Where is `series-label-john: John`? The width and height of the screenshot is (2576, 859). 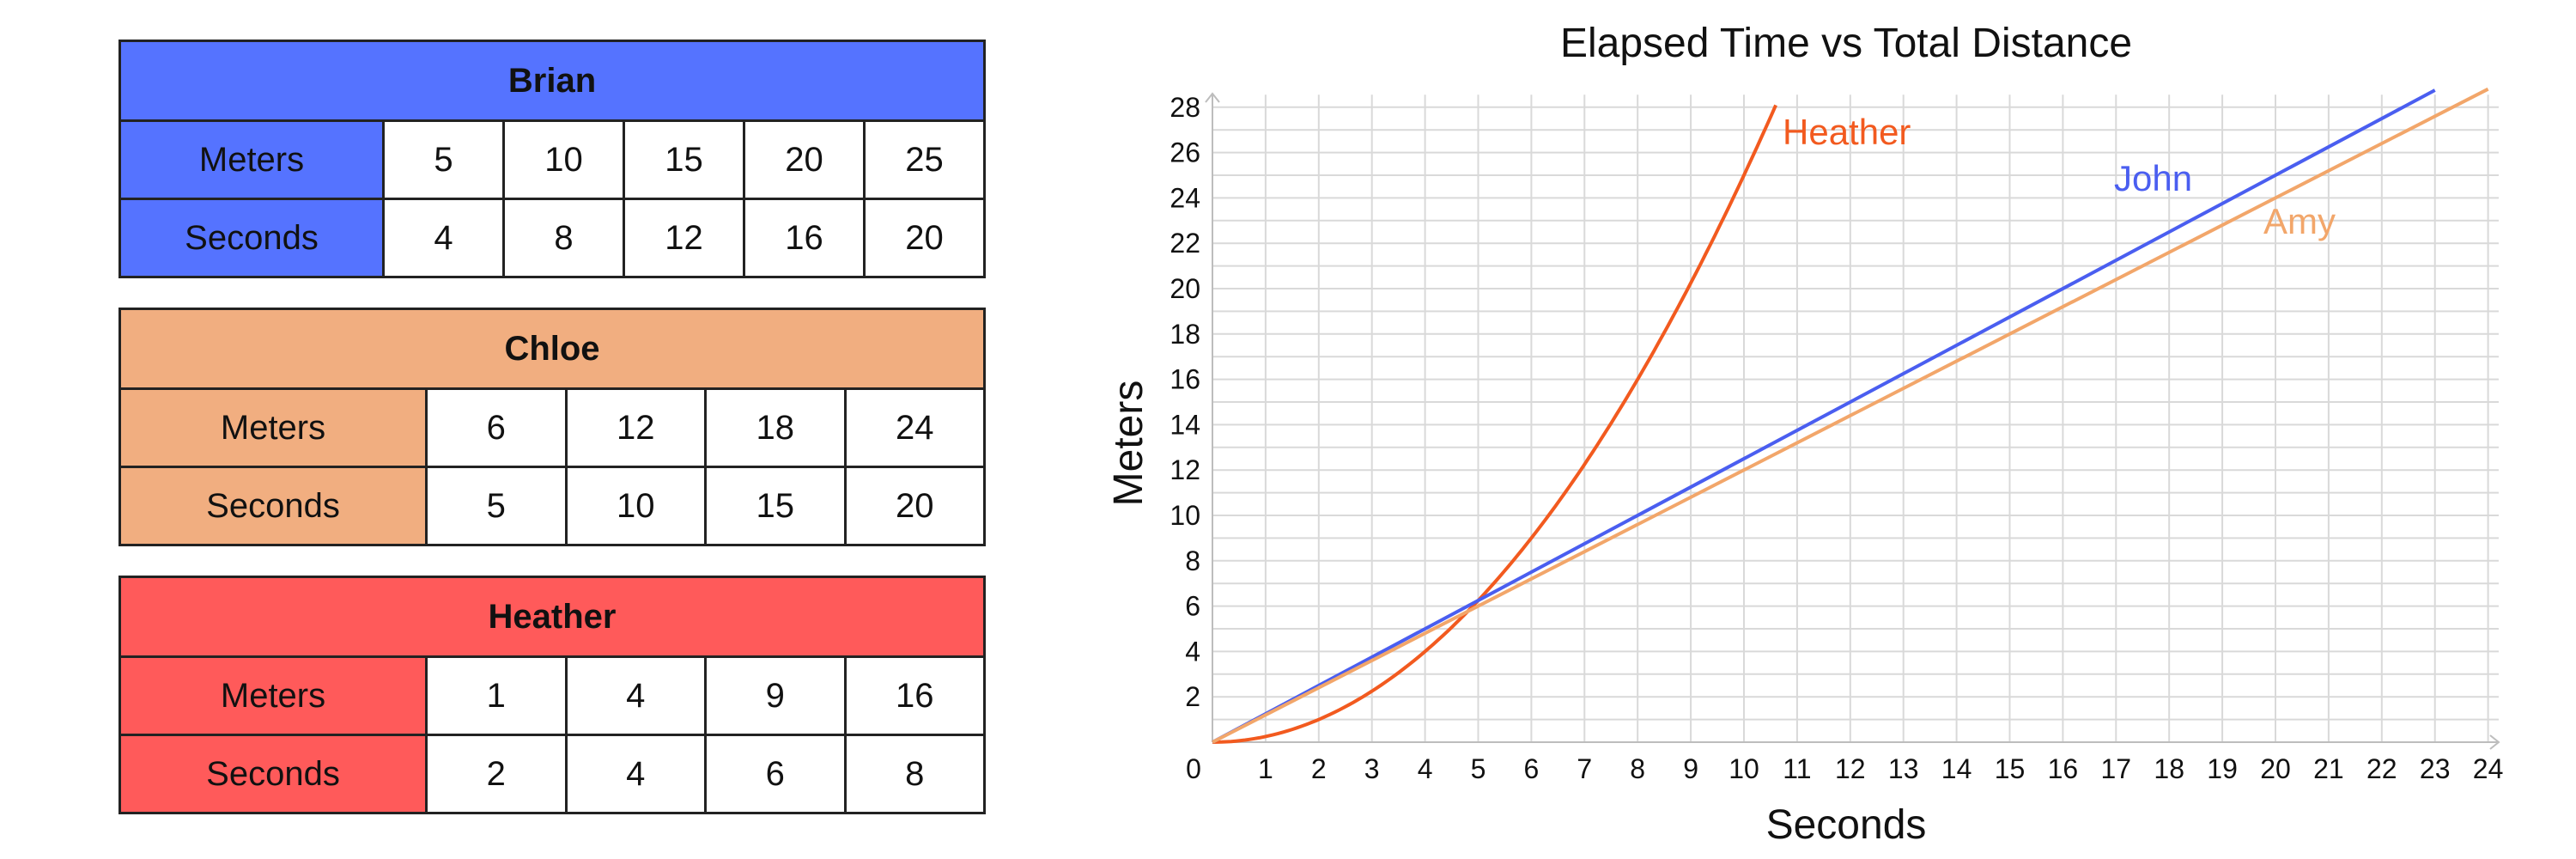 series-label-john: John is located at coordinates (2153, 178).